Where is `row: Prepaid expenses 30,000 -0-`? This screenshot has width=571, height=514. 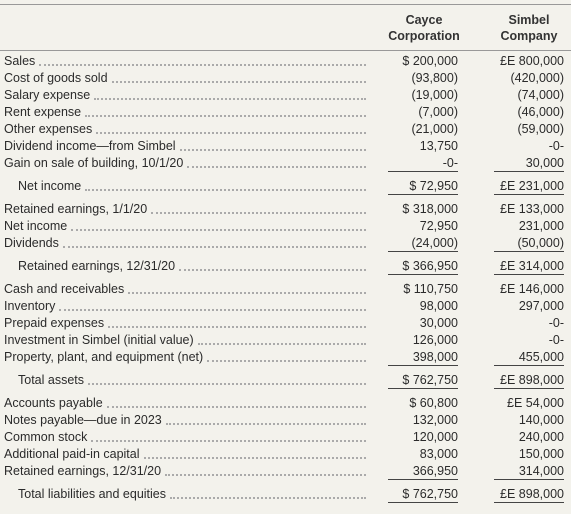 row: Prepaid expenses 30,000 -0- is located at coordinates (285, 323).